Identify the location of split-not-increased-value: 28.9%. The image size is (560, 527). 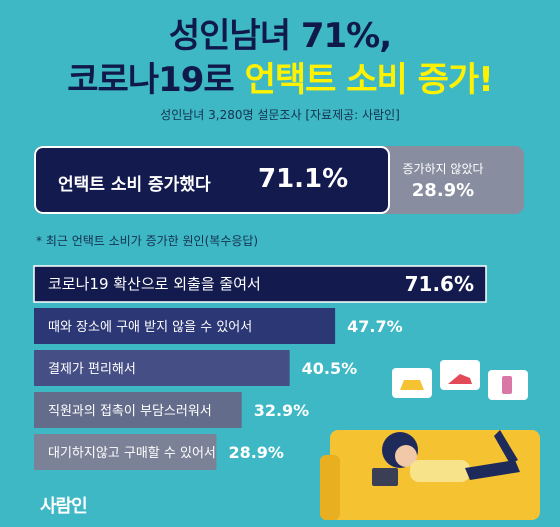
(443, 190).